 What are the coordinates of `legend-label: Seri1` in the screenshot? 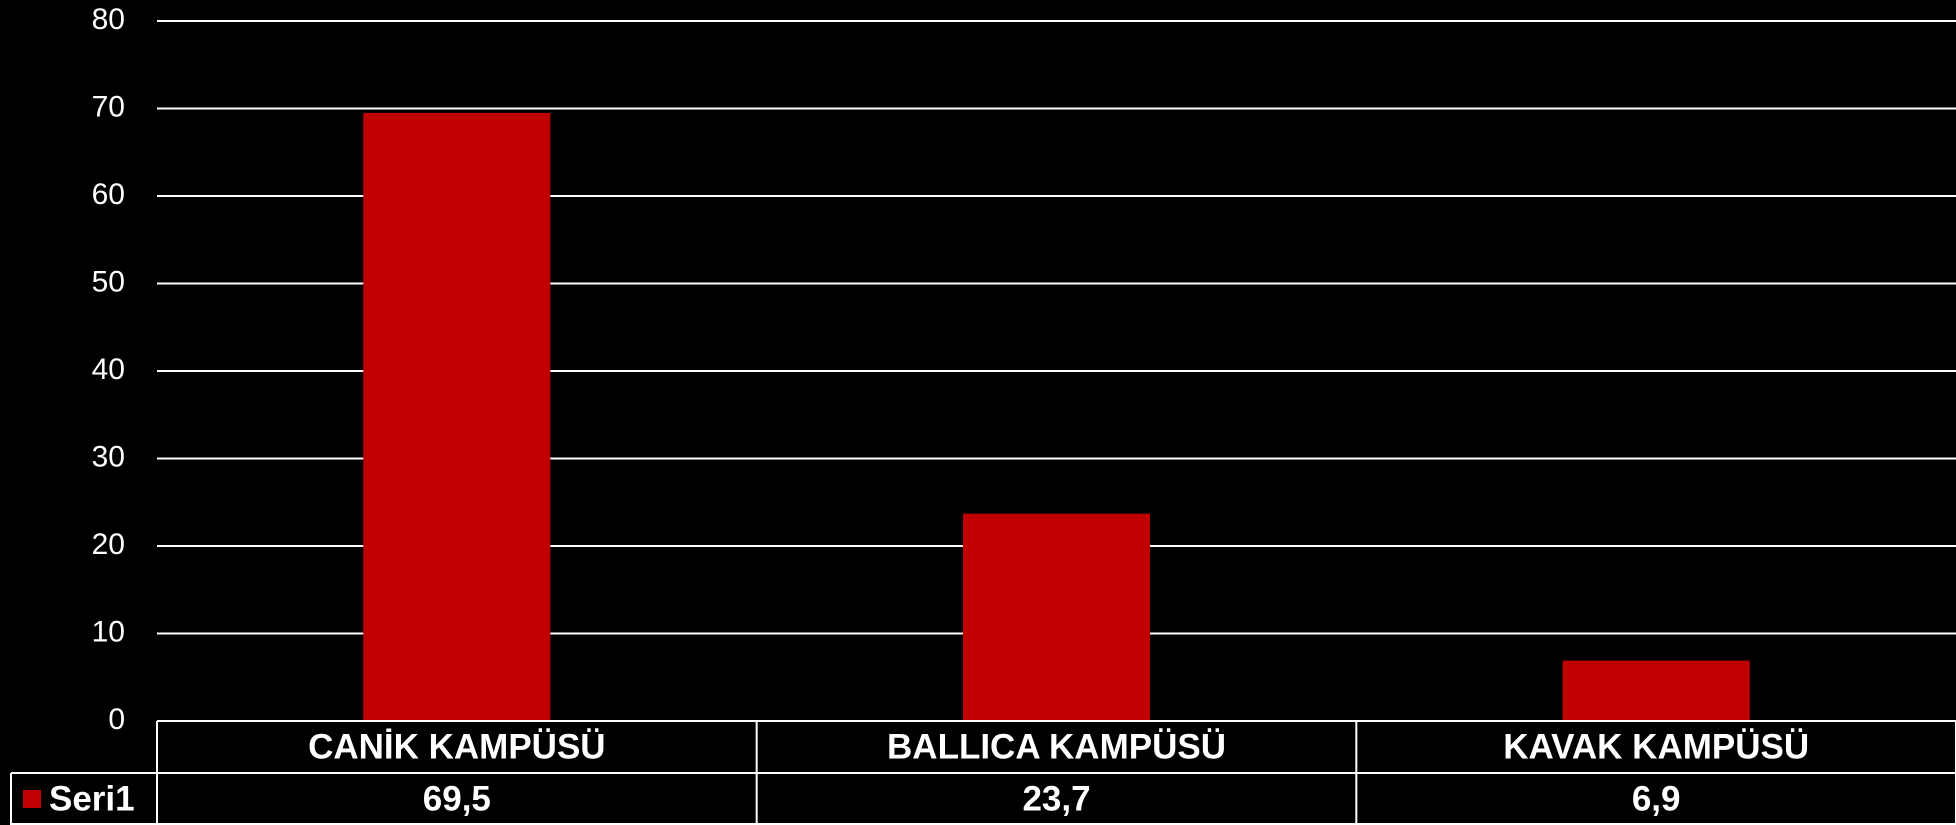 It's located at (92, 798).